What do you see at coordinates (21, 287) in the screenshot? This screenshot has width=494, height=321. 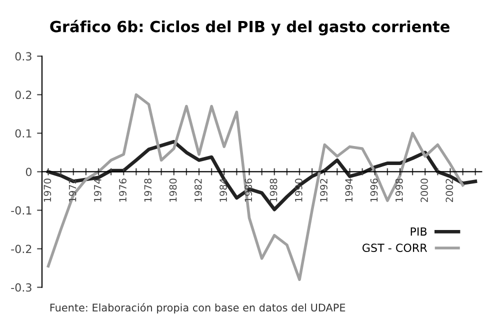 I see `y-tick-label: -0.3` at bounding box center [21, 287].